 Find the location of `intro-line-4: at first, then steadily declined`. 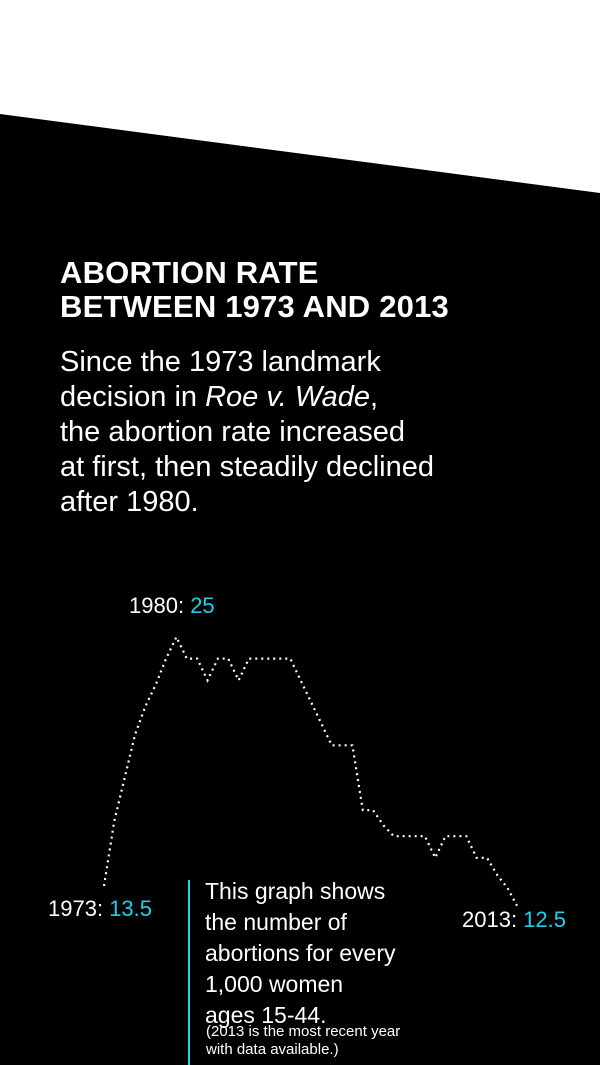

intro-line-4: at first, then steadily declined is located at coordinates (247, 467).